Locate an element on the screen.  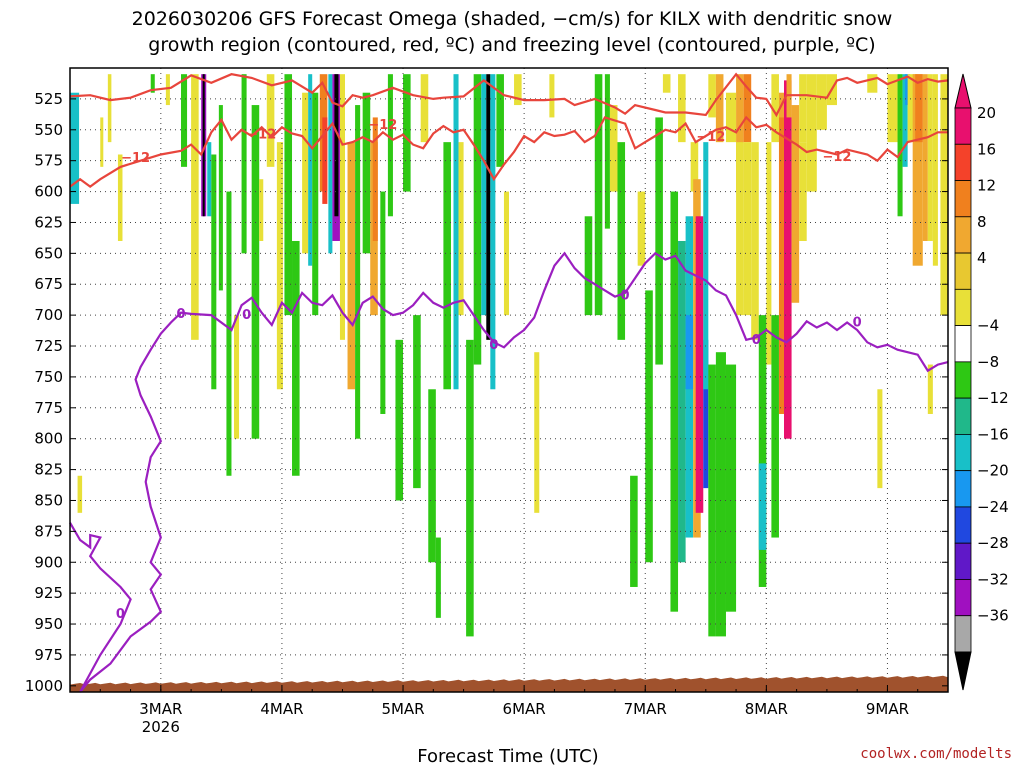
y-tick-label: 550 is located at coordinates (48, 130).